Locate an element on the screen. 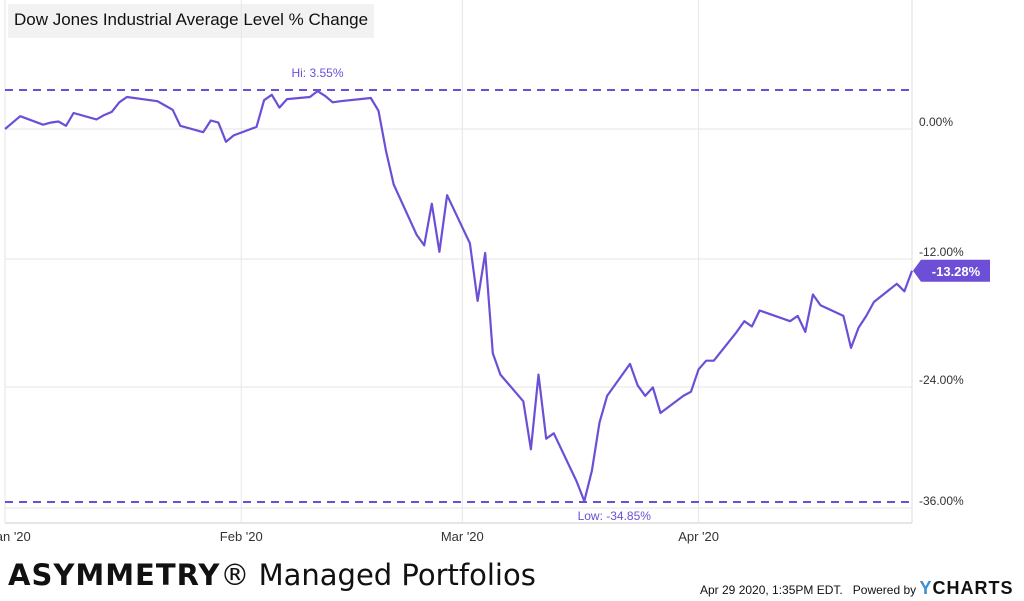 The width and height of the screenshot is (1024, 601). ycharts-y: Y is located at coordinates (926, 588).